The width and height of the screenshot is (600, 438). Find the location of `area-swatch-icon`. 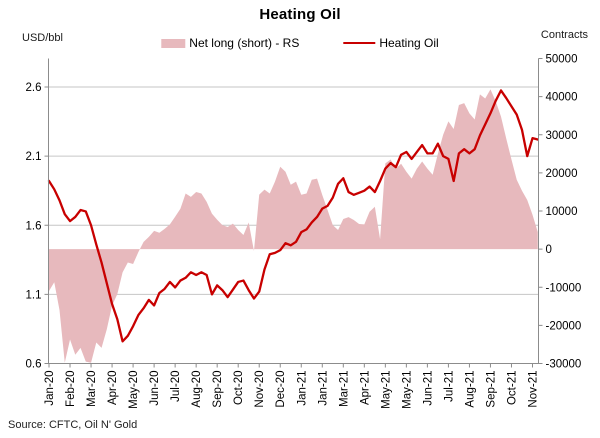

area-swatch-icon is located at coordinates (173, 43).